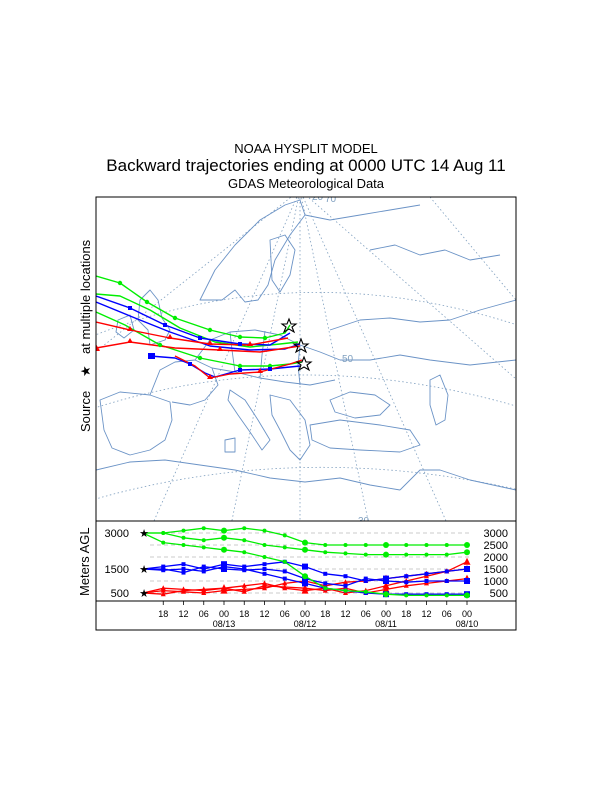 This screenshot has width=612, height=792. I want to click on y-tick-label-right: 500, so click(499, 594).